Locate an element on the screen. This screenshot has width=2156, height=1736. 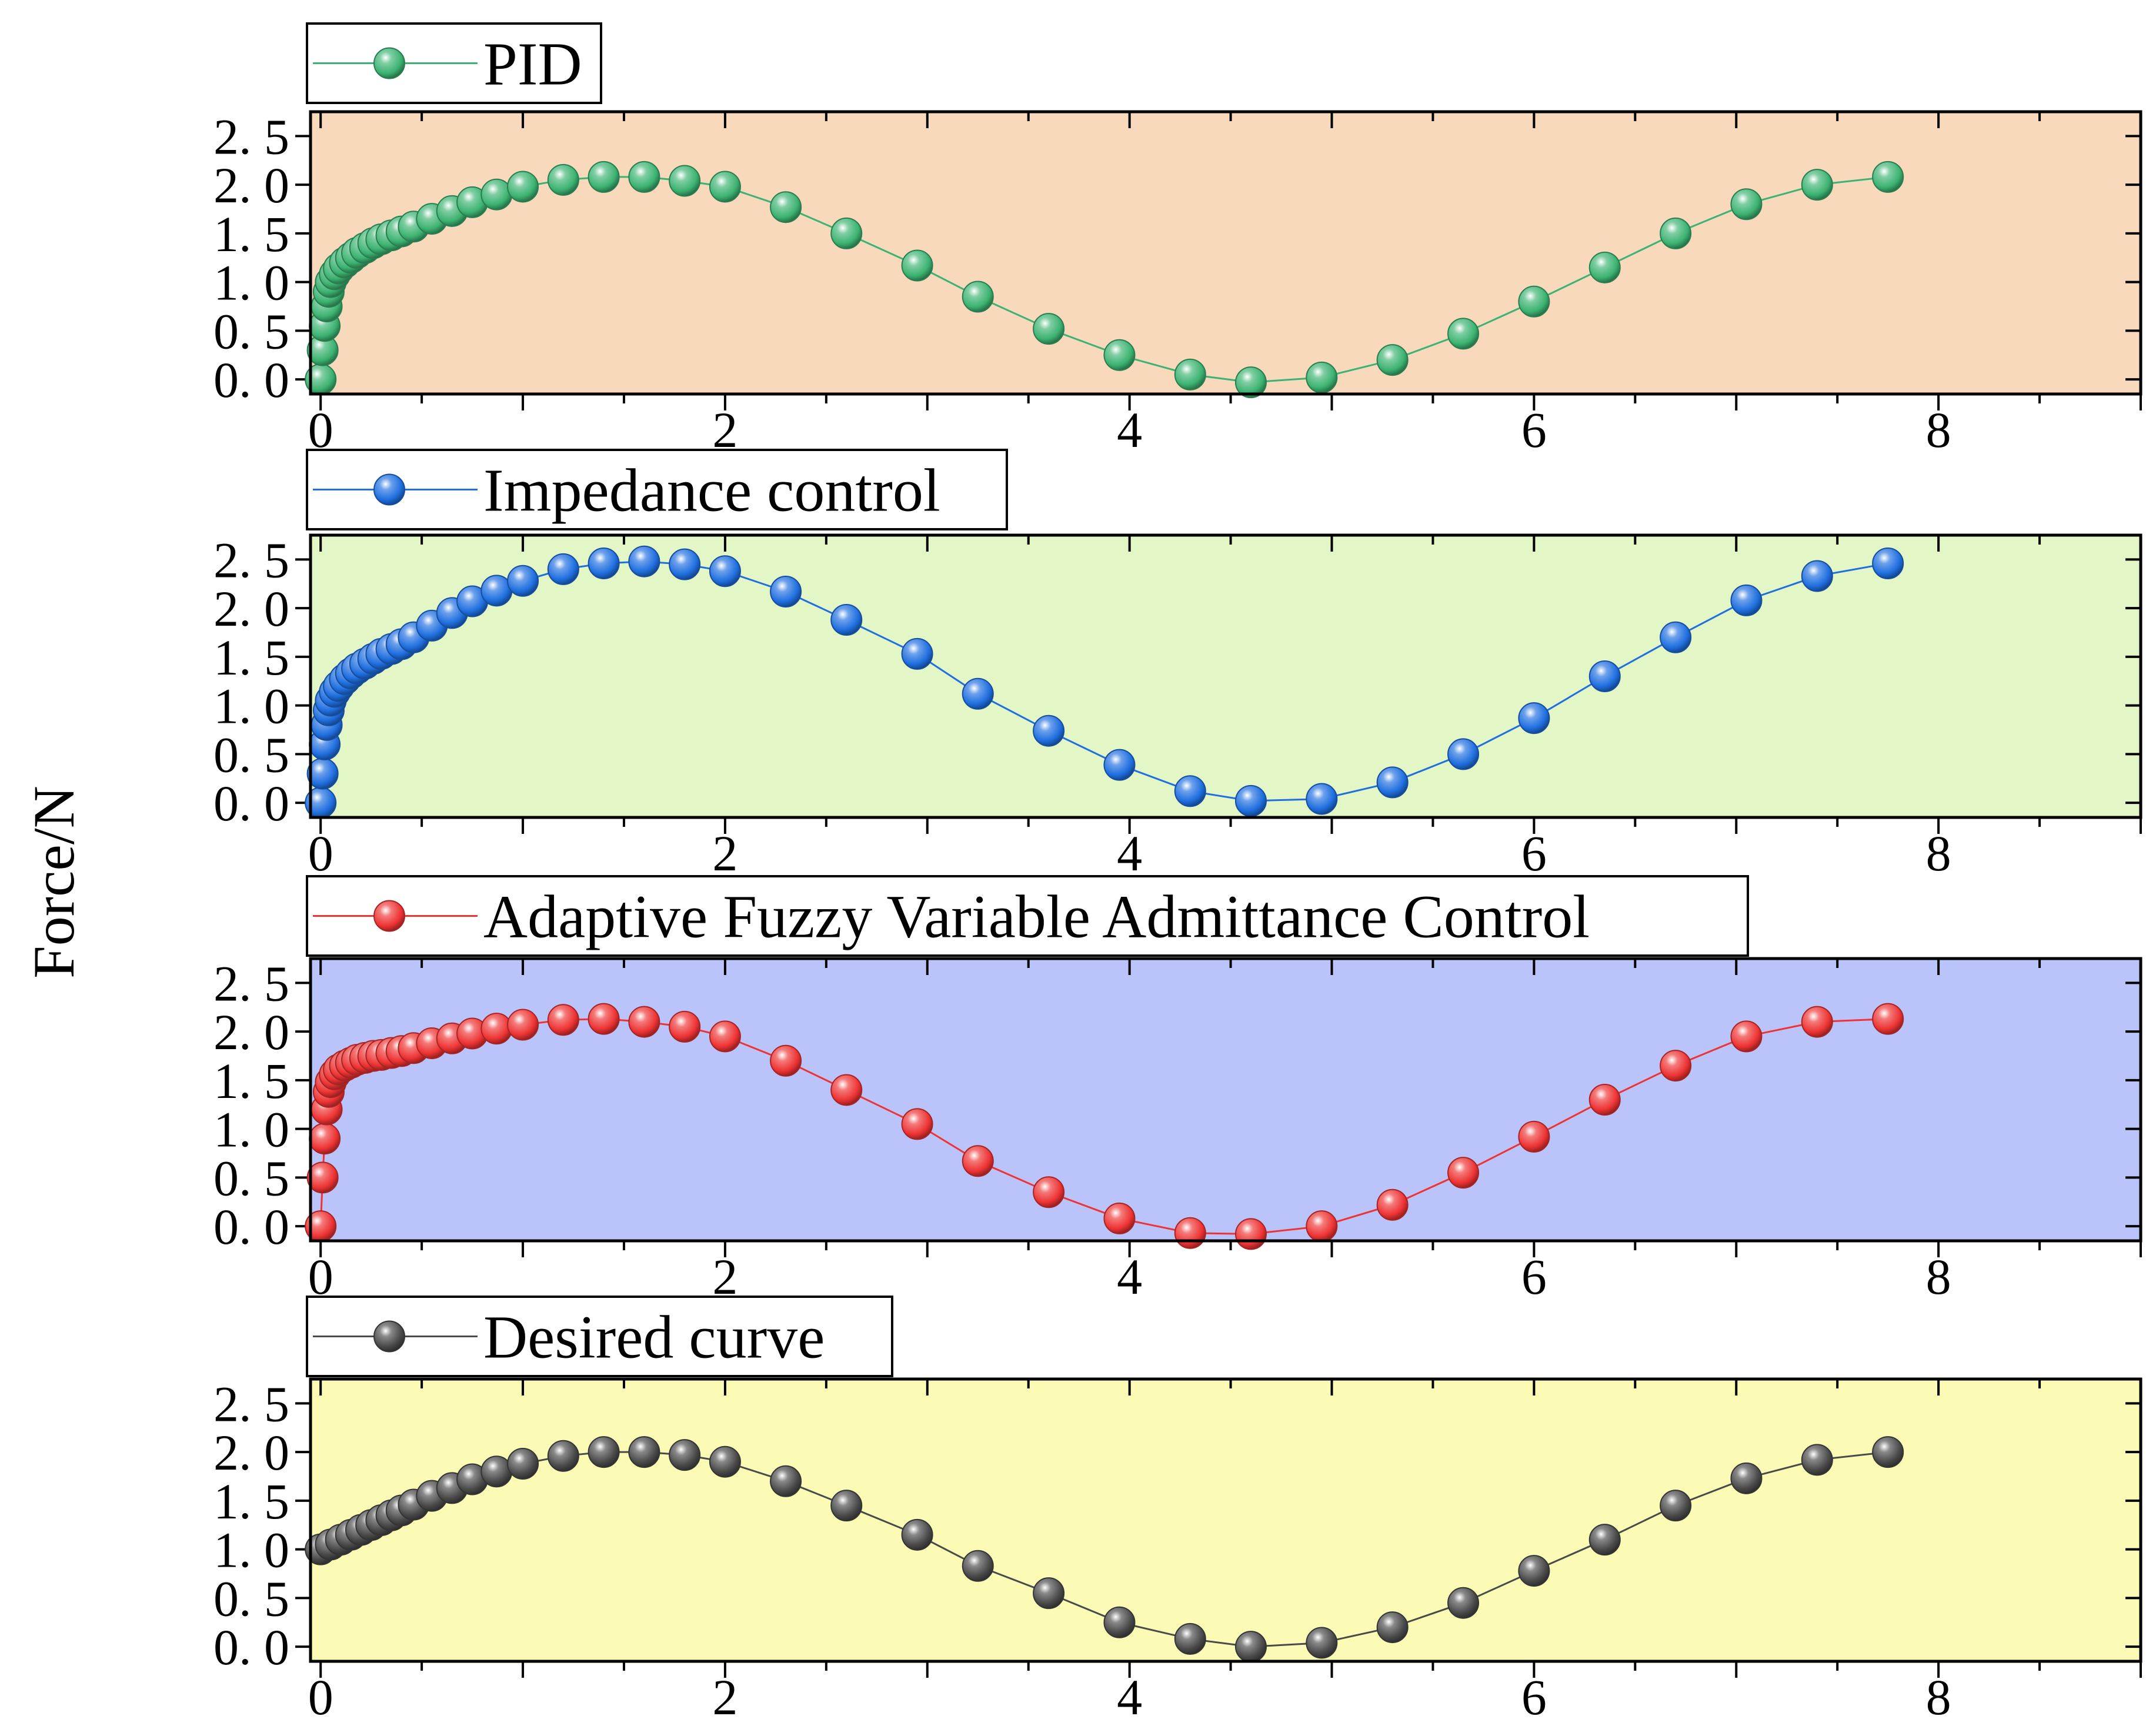
x-tick-label: 0 is located at coordinates (321, 854).